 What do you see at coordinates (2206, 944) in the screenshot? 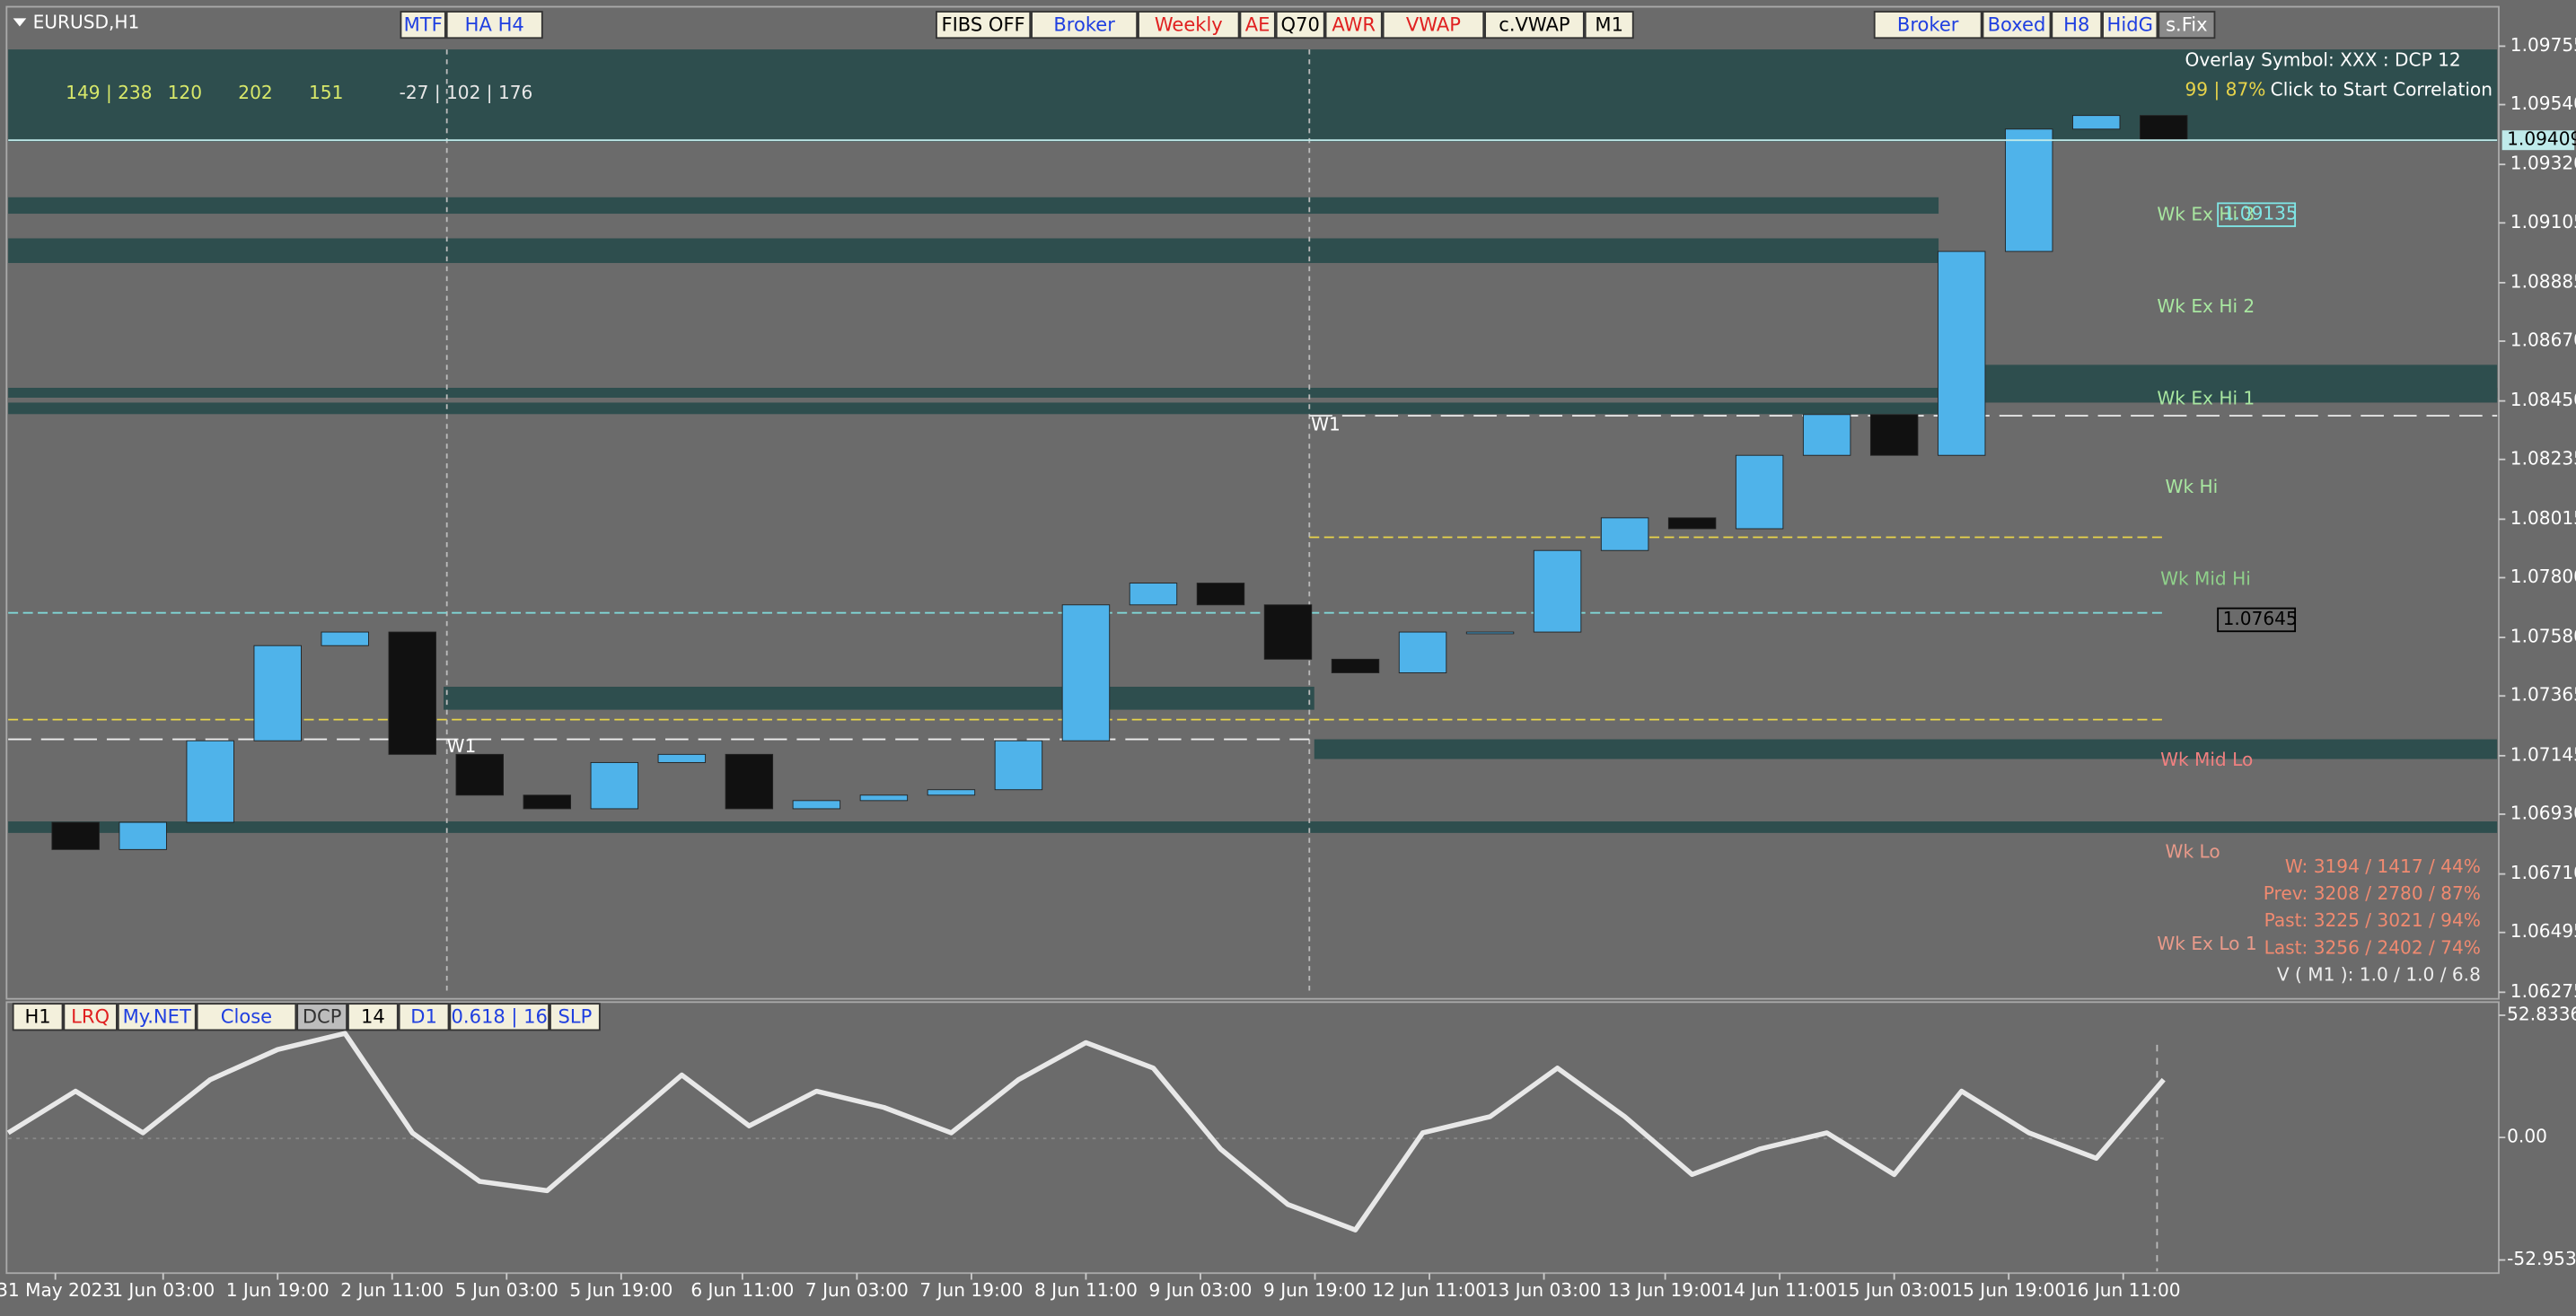
I see `level-label: Wk Ex Lo 1` at bounding box center [2206, 944].